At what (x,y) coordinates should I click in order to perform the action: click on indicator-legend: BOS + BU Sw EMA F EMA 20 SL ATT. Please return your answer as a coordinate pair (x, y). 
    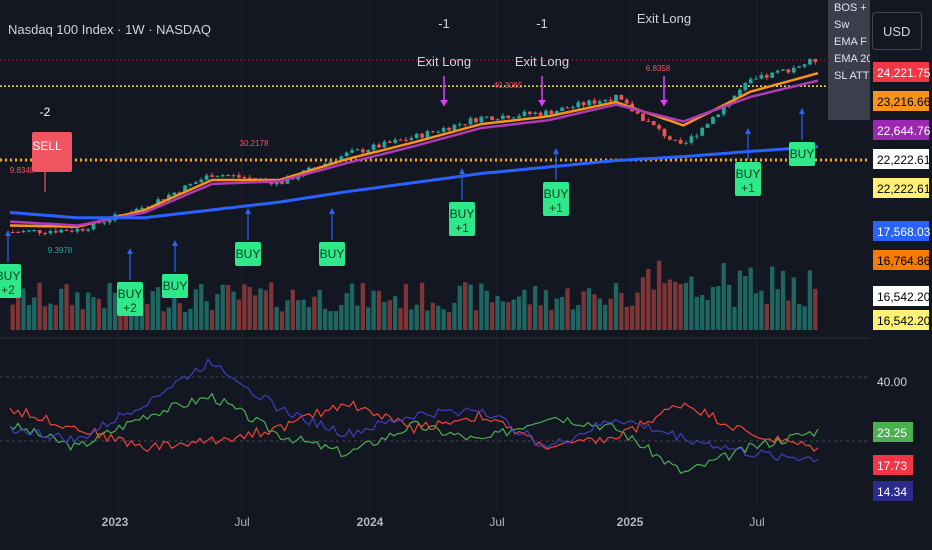
    Looking at the image, I should click on (849, 60).